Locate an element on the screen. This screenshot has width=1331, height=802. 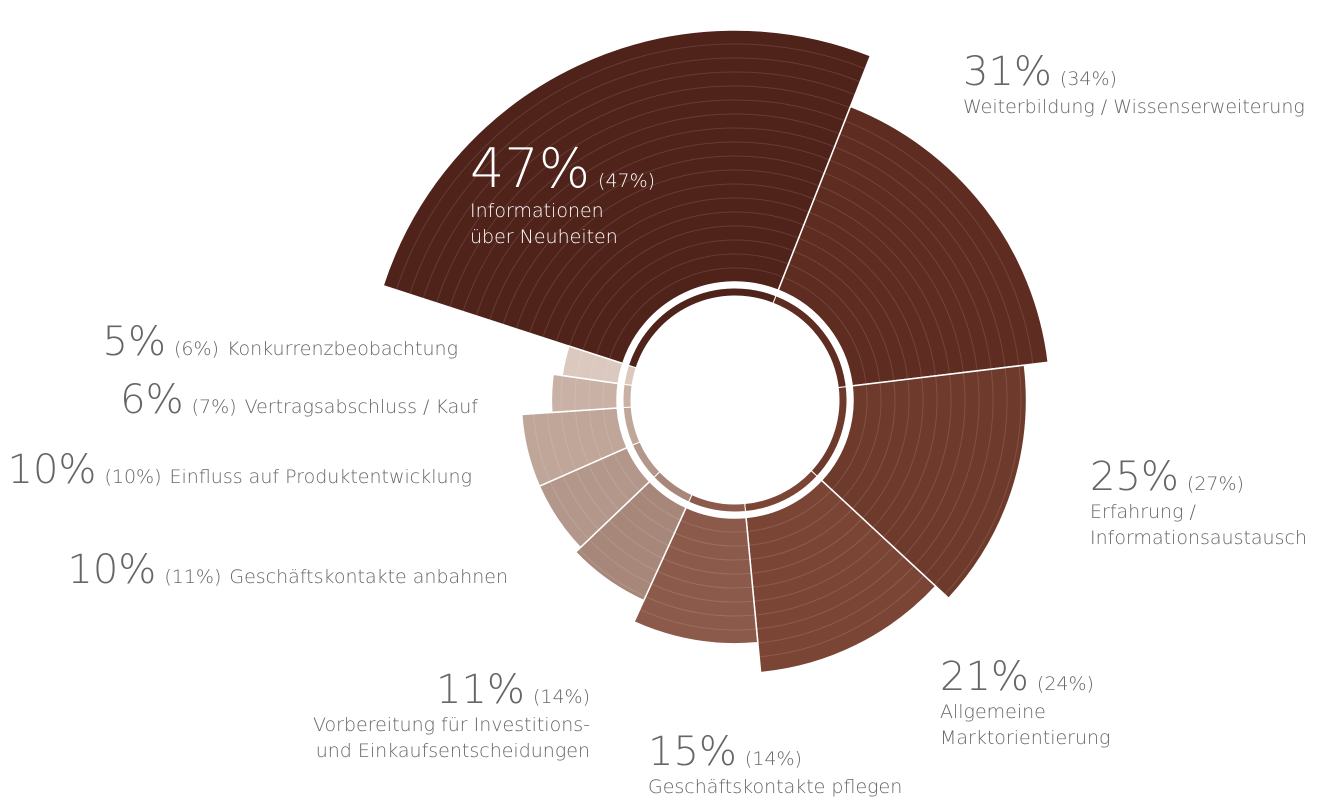
value-label: 15% is located at coordinates (692, 752).